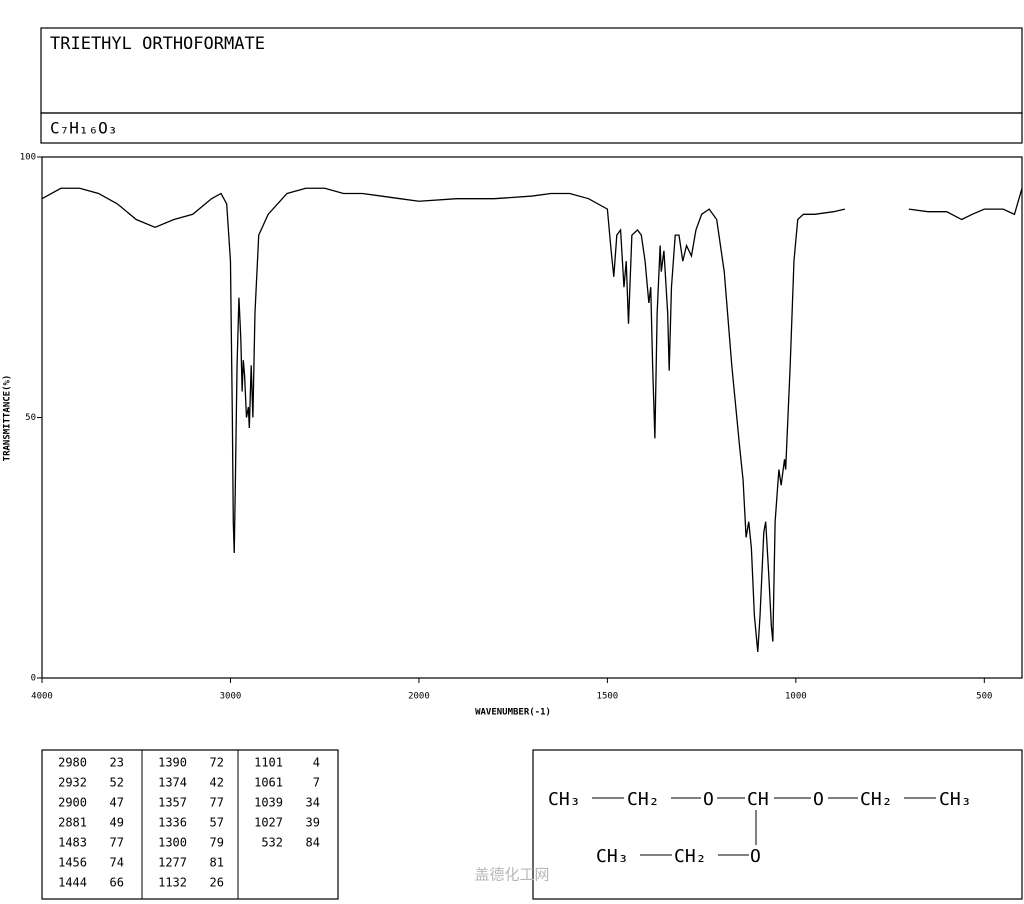 The image size is (1024, 904). I want to click on peak-wavenumber: 2932, so click(72, 783).